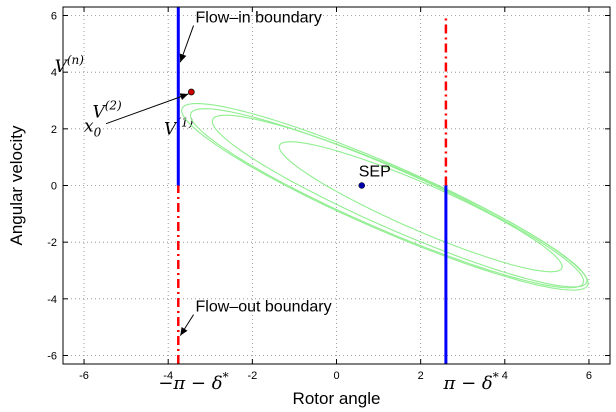  What do you see at coordinates (259, 18) in the screenshot?
I see `flow-in-annotation: Flow–in boundary` at bounding box center [259, 18].